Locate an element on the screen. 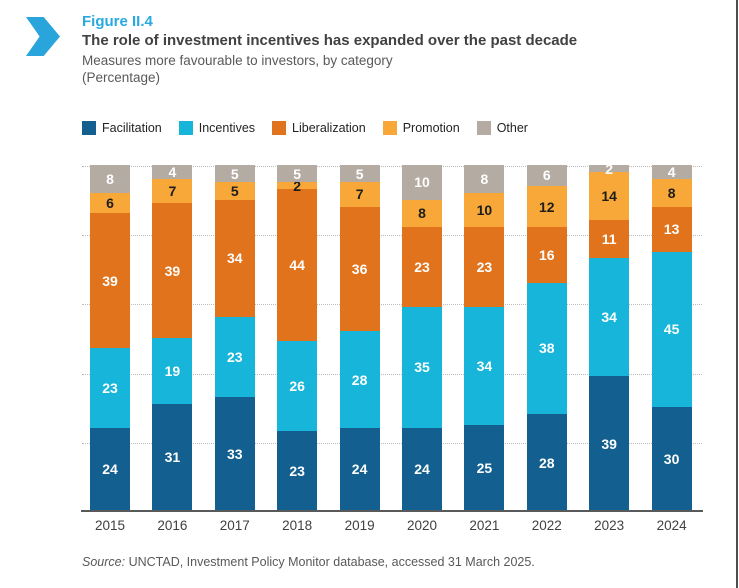 The height and width of the screenshot is (588, 739). bar-segment-other-2018: 5 is located at coordinates (297, 174).